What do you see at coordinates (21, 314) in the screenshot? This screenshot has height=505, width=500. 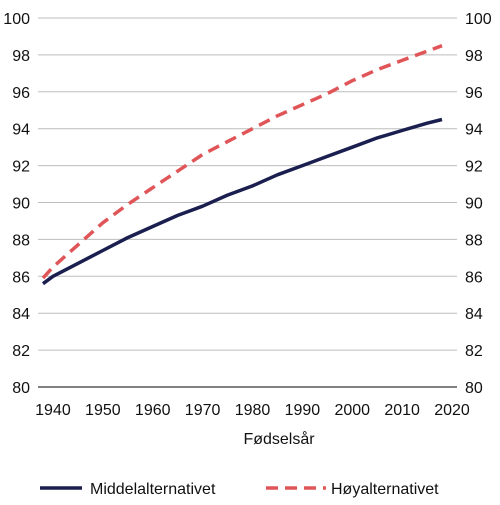 I see `y-tick-label-left: 84` at bounding box center [21, 314].